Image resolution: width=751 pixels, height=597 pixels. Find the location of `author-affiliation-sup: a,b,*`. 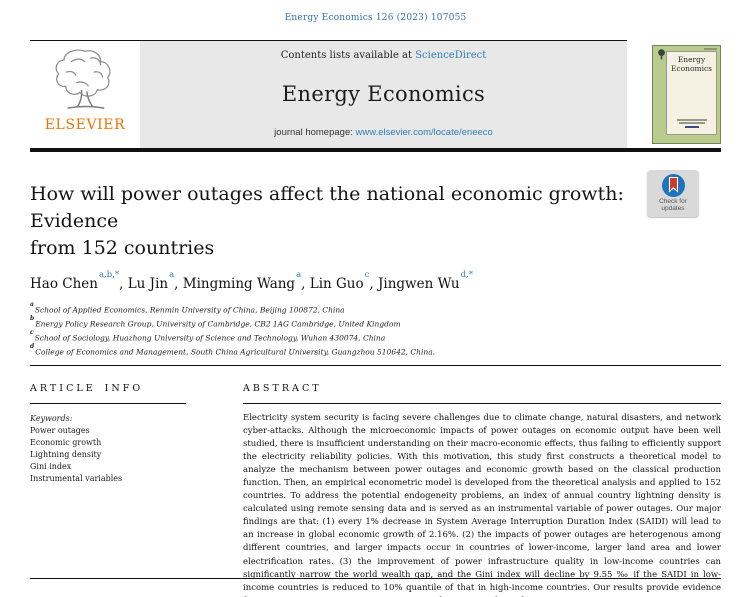

author-affiliation-sup: a,b,* is located at coordinates (109, 275).